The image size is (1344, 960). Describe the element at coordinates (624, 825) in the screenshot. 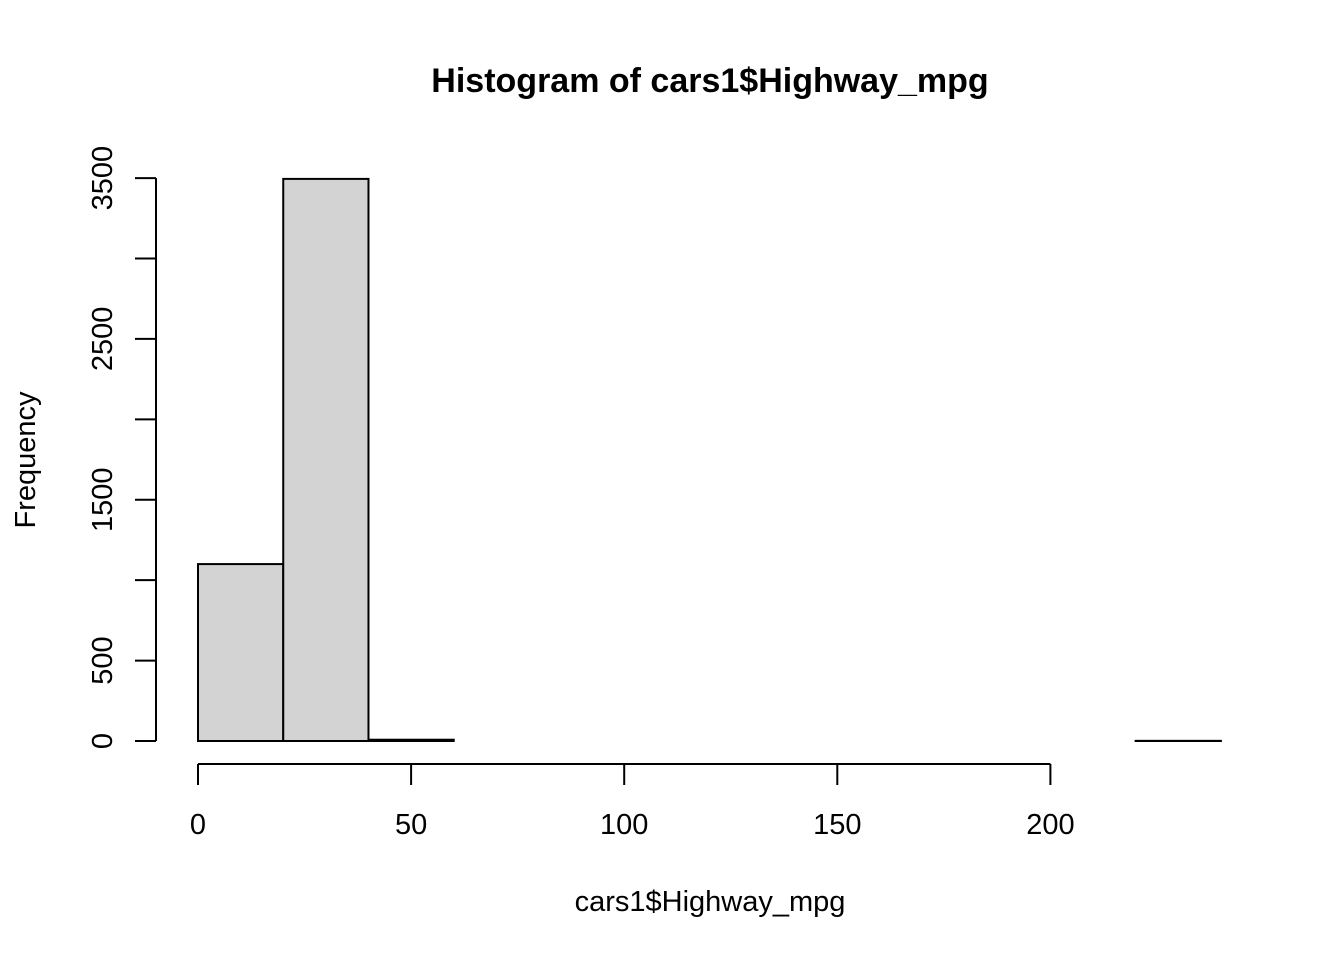

I see `x-tick-label: 100` at that location.